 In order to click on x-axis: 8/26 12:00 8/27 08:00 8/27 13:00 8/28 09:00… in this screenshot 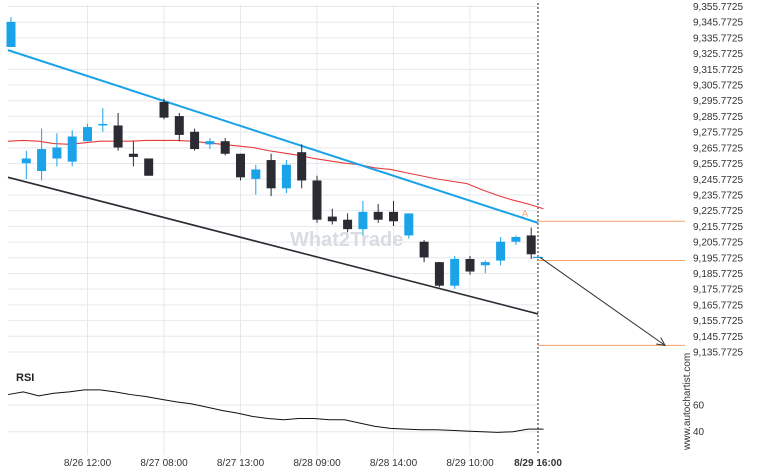, I will do `click(313, 463)`.